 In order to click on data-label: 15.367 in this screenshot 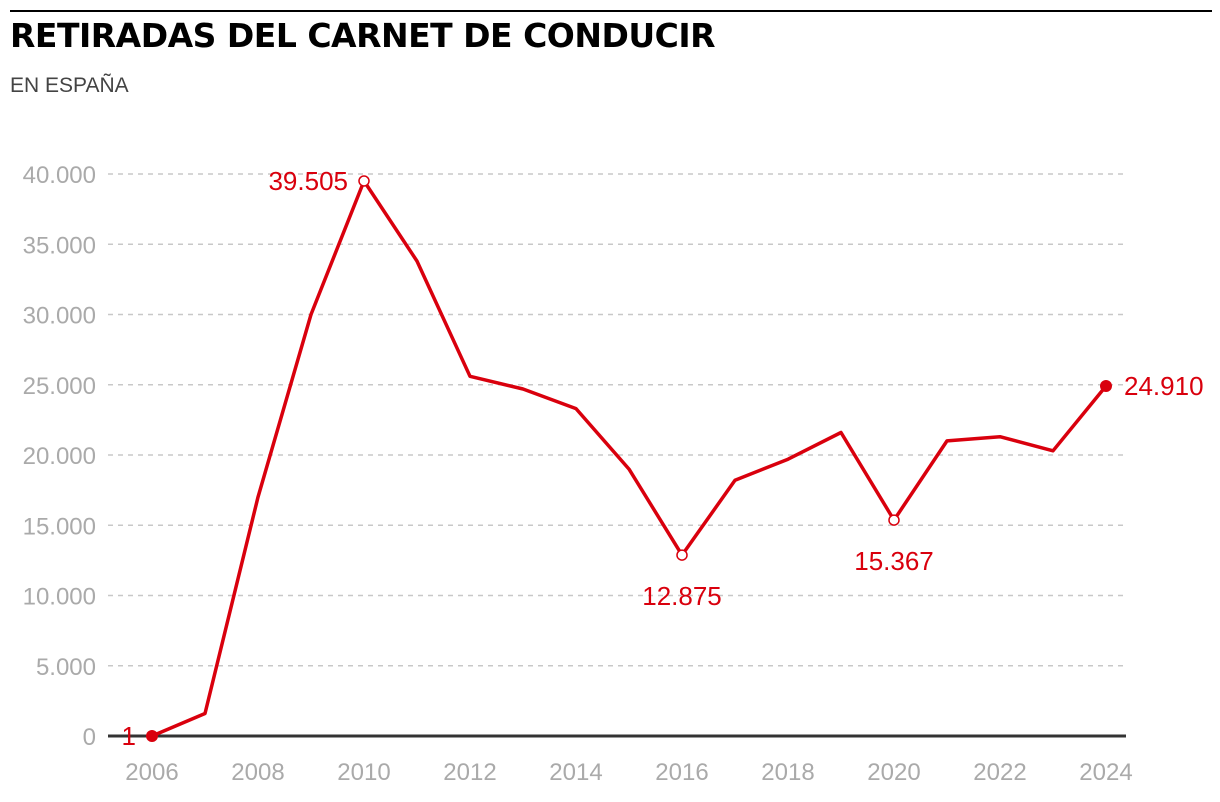, I will do `click(894, 561)`.